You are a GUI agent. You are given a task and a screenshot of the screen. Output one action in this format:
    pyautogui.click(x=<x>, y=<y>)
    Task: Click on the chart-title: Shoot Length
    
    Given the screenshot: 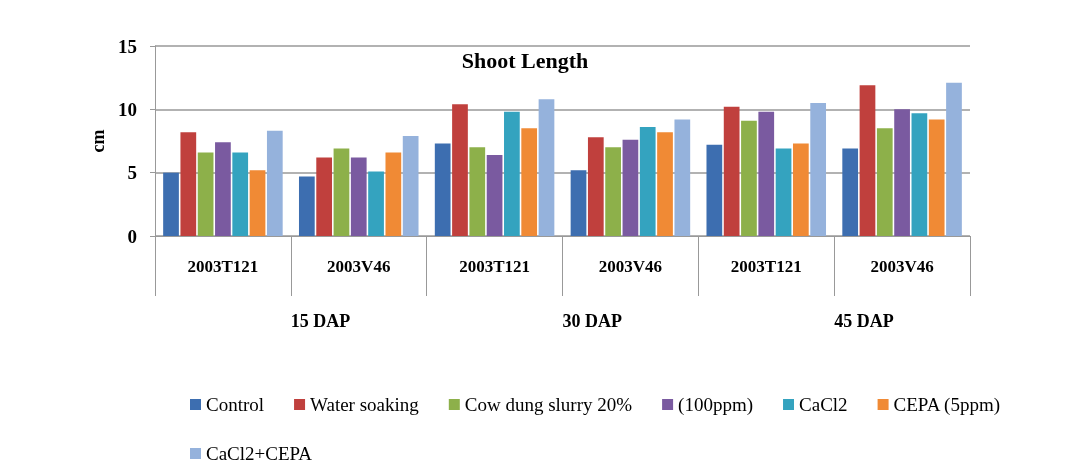 What is the action you would take?
    pyautogui.click(x=525, y=60)
    